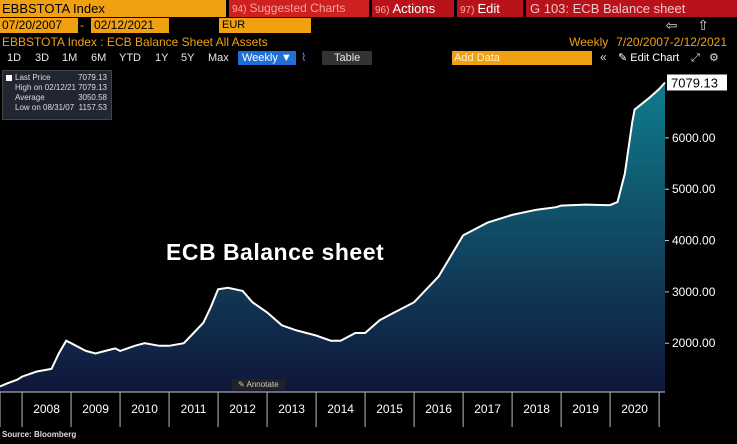 This screenshot has height=444, width=737. I want to click on x-tick-label: 2009, so click(95, 409).